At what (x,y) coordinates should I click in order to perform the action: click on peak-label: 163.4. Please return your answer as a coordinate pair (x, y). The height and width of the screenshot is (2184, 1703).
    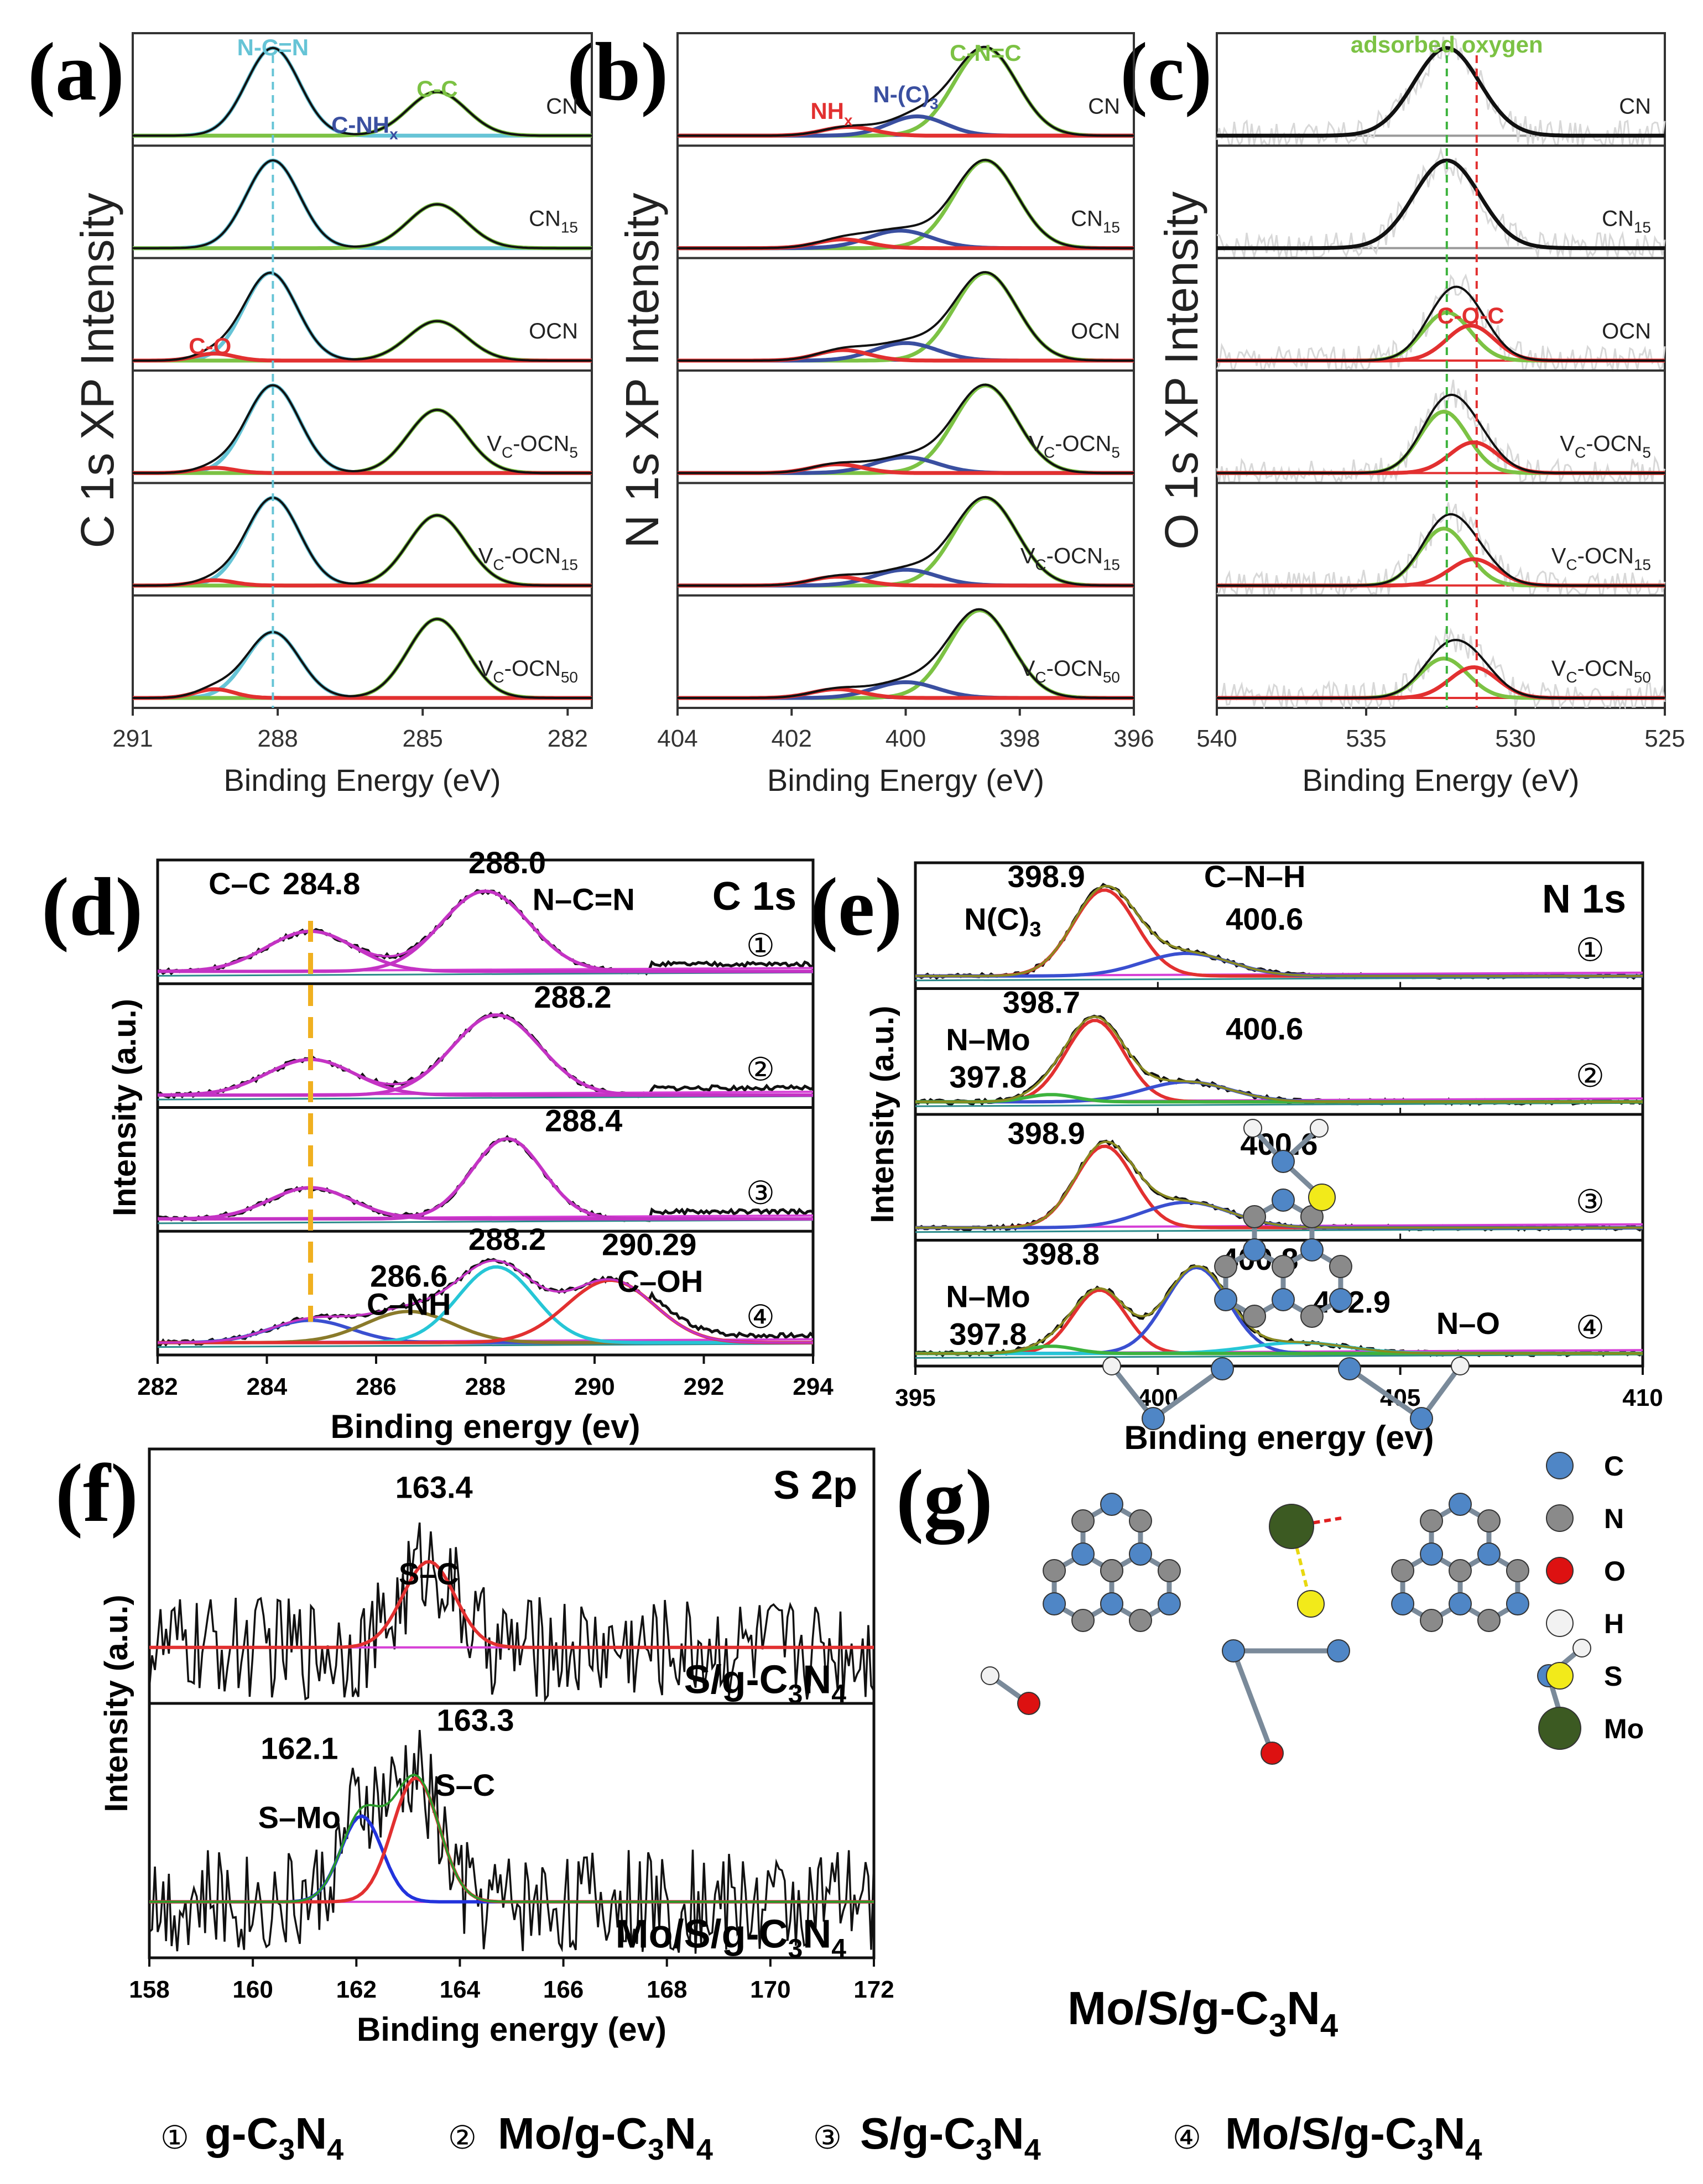
    Looking at the image, I should click on (434, 1487).